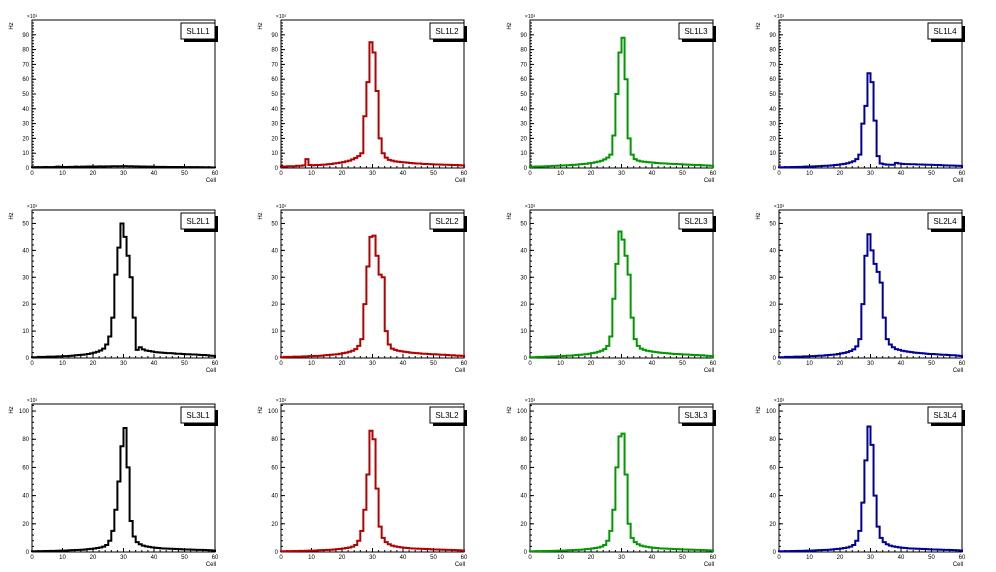 The width and height of the screenshot is (996, 572). What do you see at coordinates (861, 289) in the screenshot?
I see `histogram-panel-sl2l4: 0 10 20 30 40 50 60 0 10 20 30 40 50 ×10³ Hz Cell SL2L4` at bounding box center [861, 289].